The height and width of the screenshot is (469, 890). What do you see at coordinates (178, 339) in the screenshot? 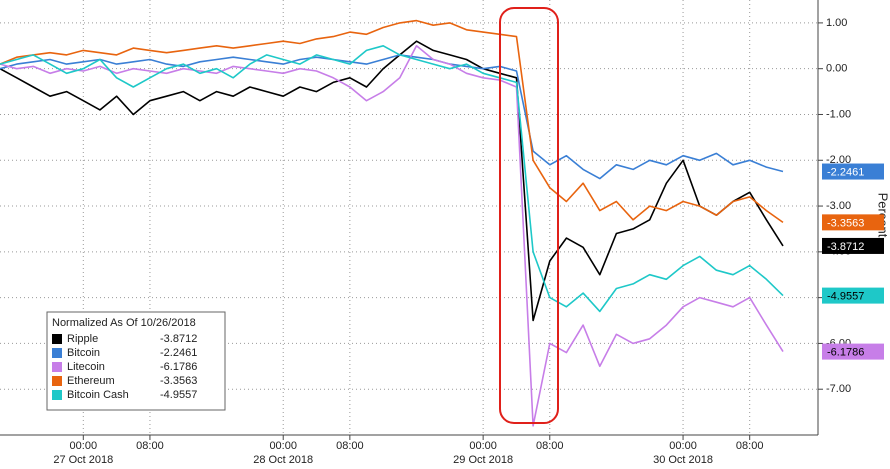
I see `legend-value: -3.8712` at bounding box center [178, 339].